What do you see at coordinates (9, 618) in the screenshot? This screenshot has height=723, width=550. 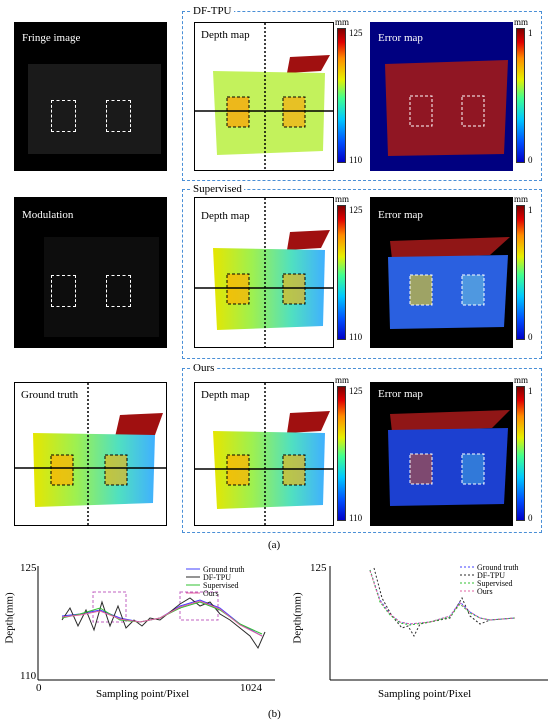 I see `left-ylabel: Depth(mm)` at bounding box center [9, 618].